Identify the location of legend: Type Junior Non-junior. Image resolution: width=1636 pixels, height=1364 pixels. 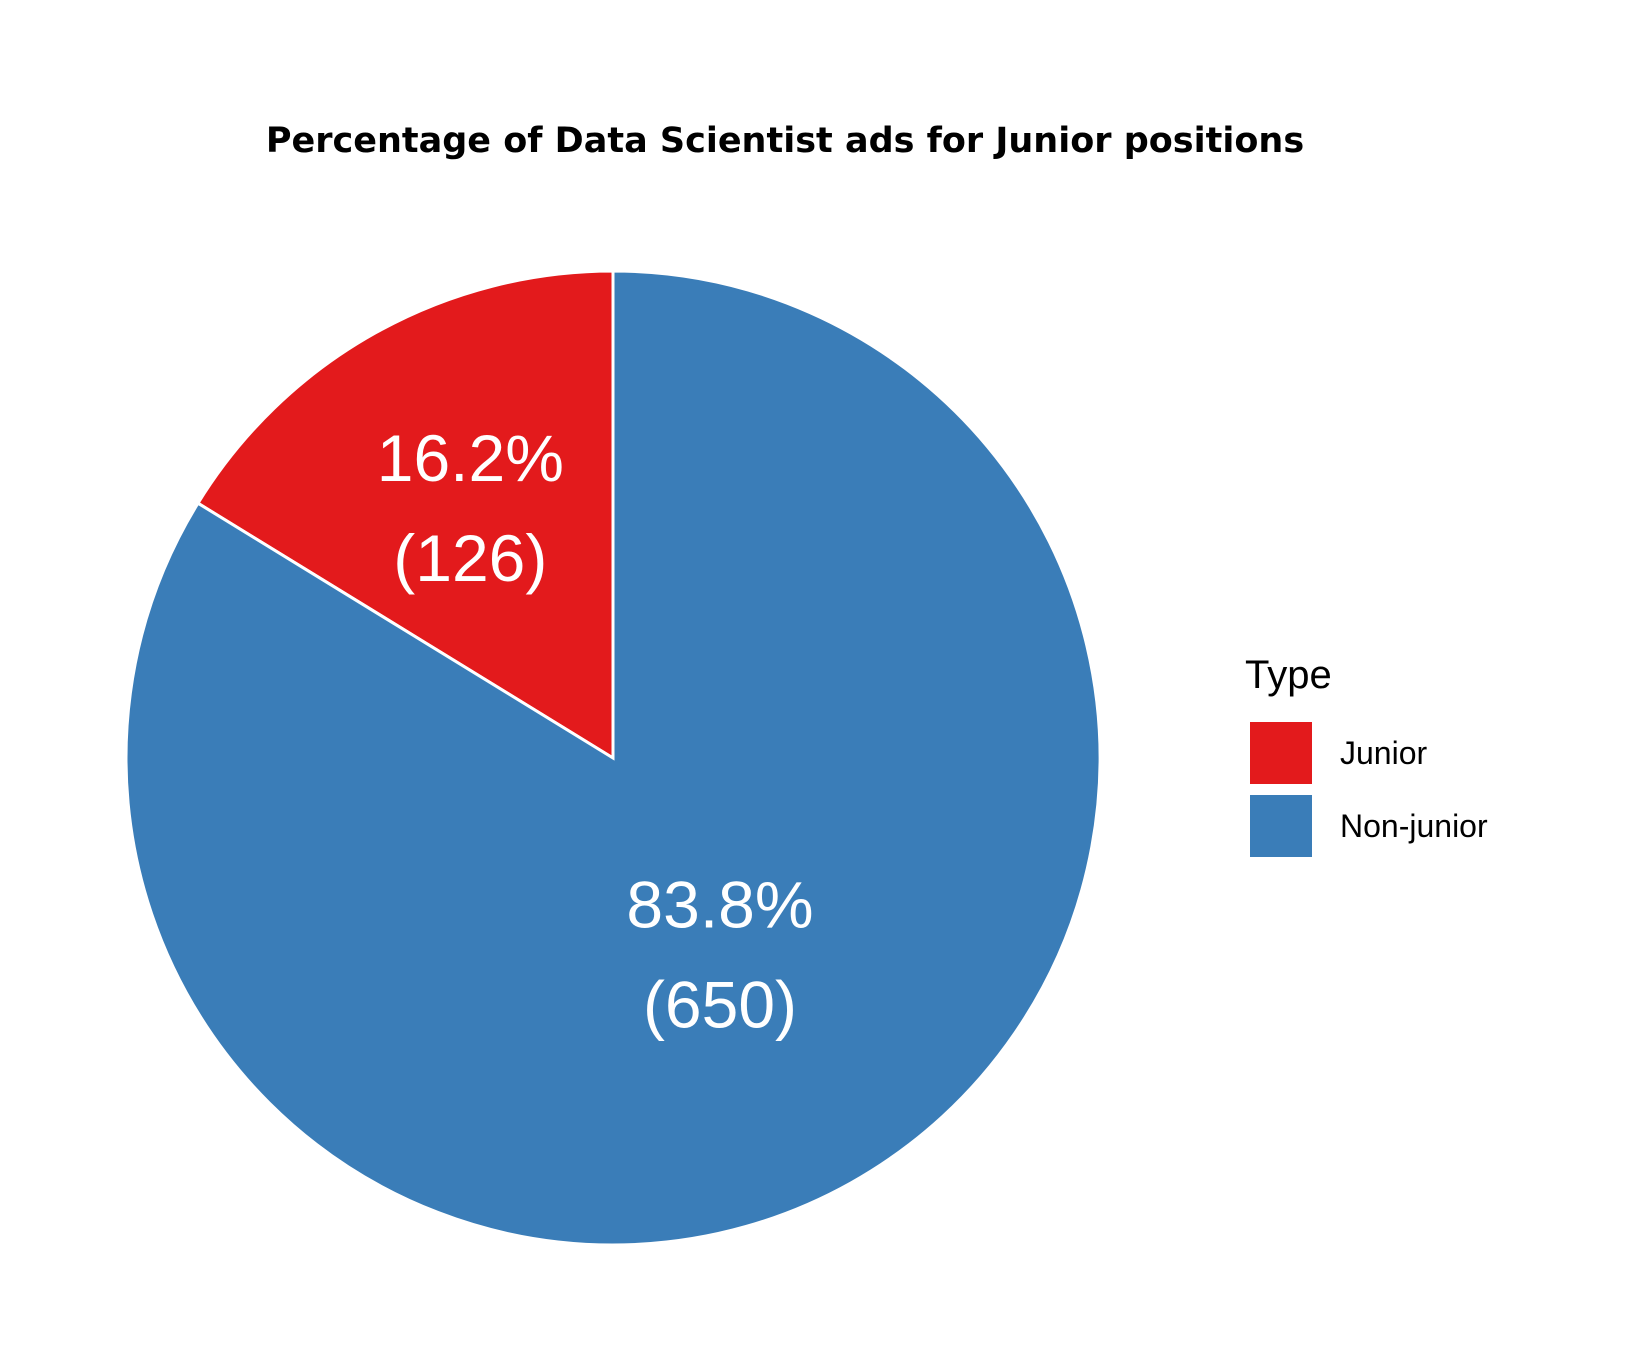
(1366, 755).